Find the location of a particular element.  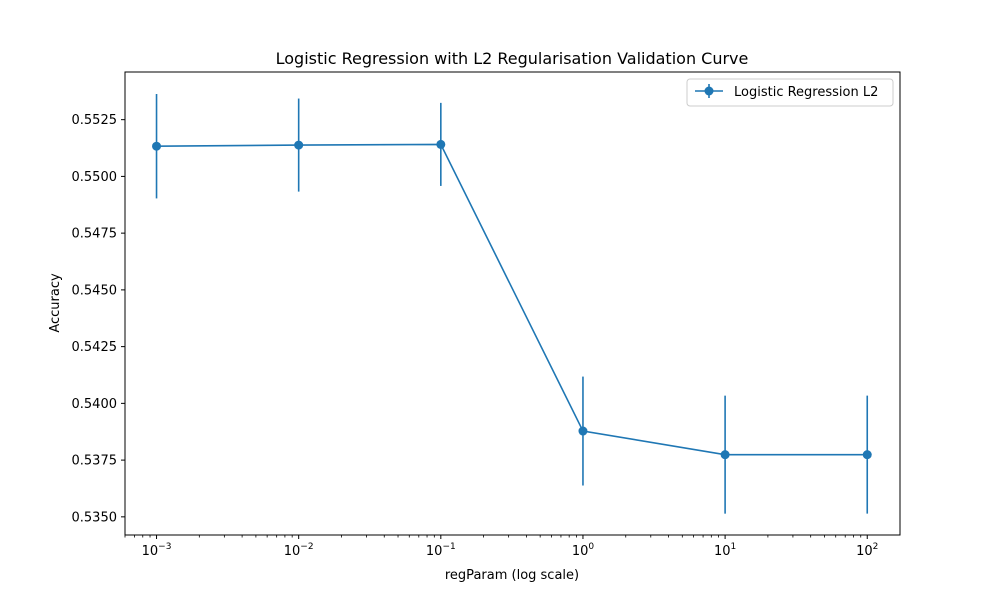

x-tick-label: 10⁻² is located at coordinates (299, 550).